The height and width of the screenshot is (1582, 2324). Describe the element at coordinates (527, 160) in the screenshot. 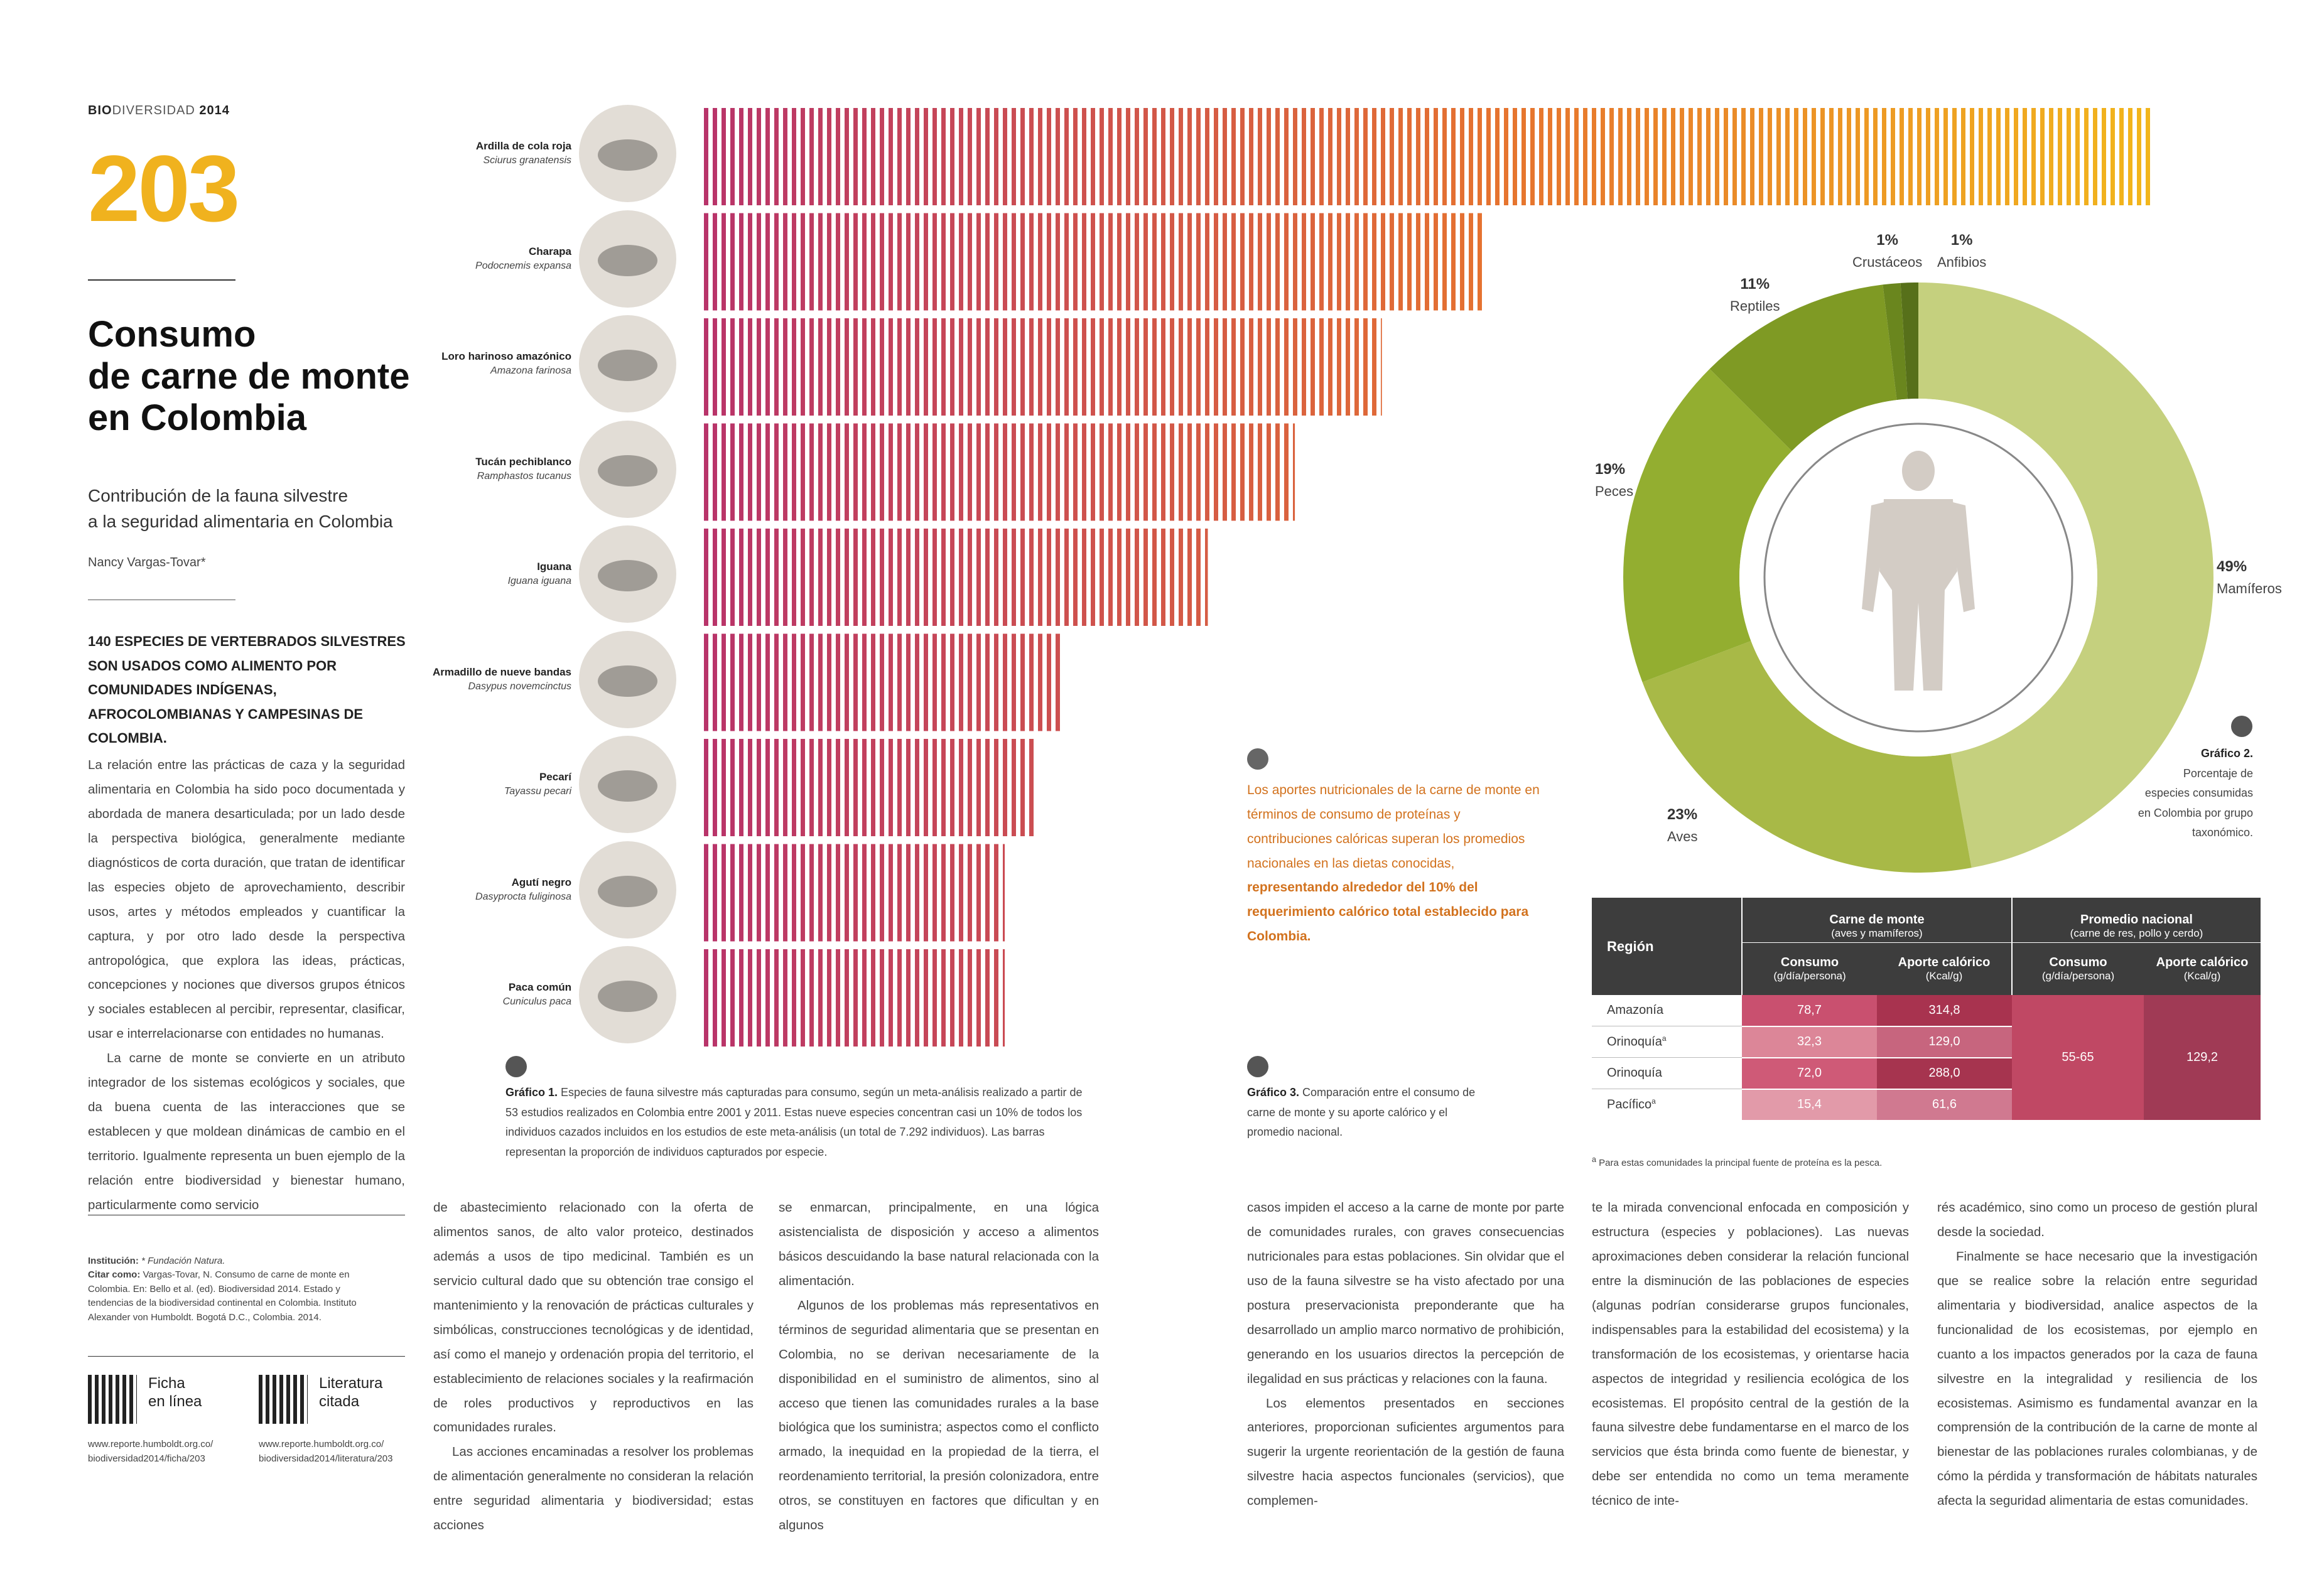

I see `species-scientific-name: Sciurus granatensis` at that location.